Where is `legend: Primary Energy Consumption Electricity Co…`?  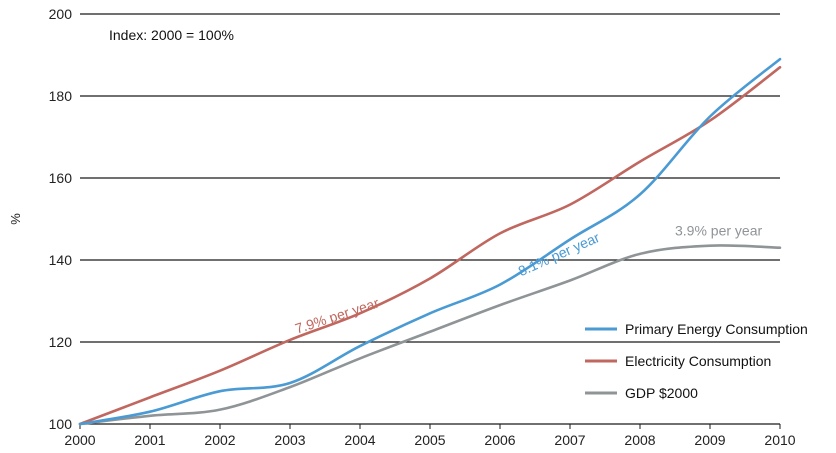
legend: Primary Energy Consumption Electricity Co… is located at coordinates (696, 361).